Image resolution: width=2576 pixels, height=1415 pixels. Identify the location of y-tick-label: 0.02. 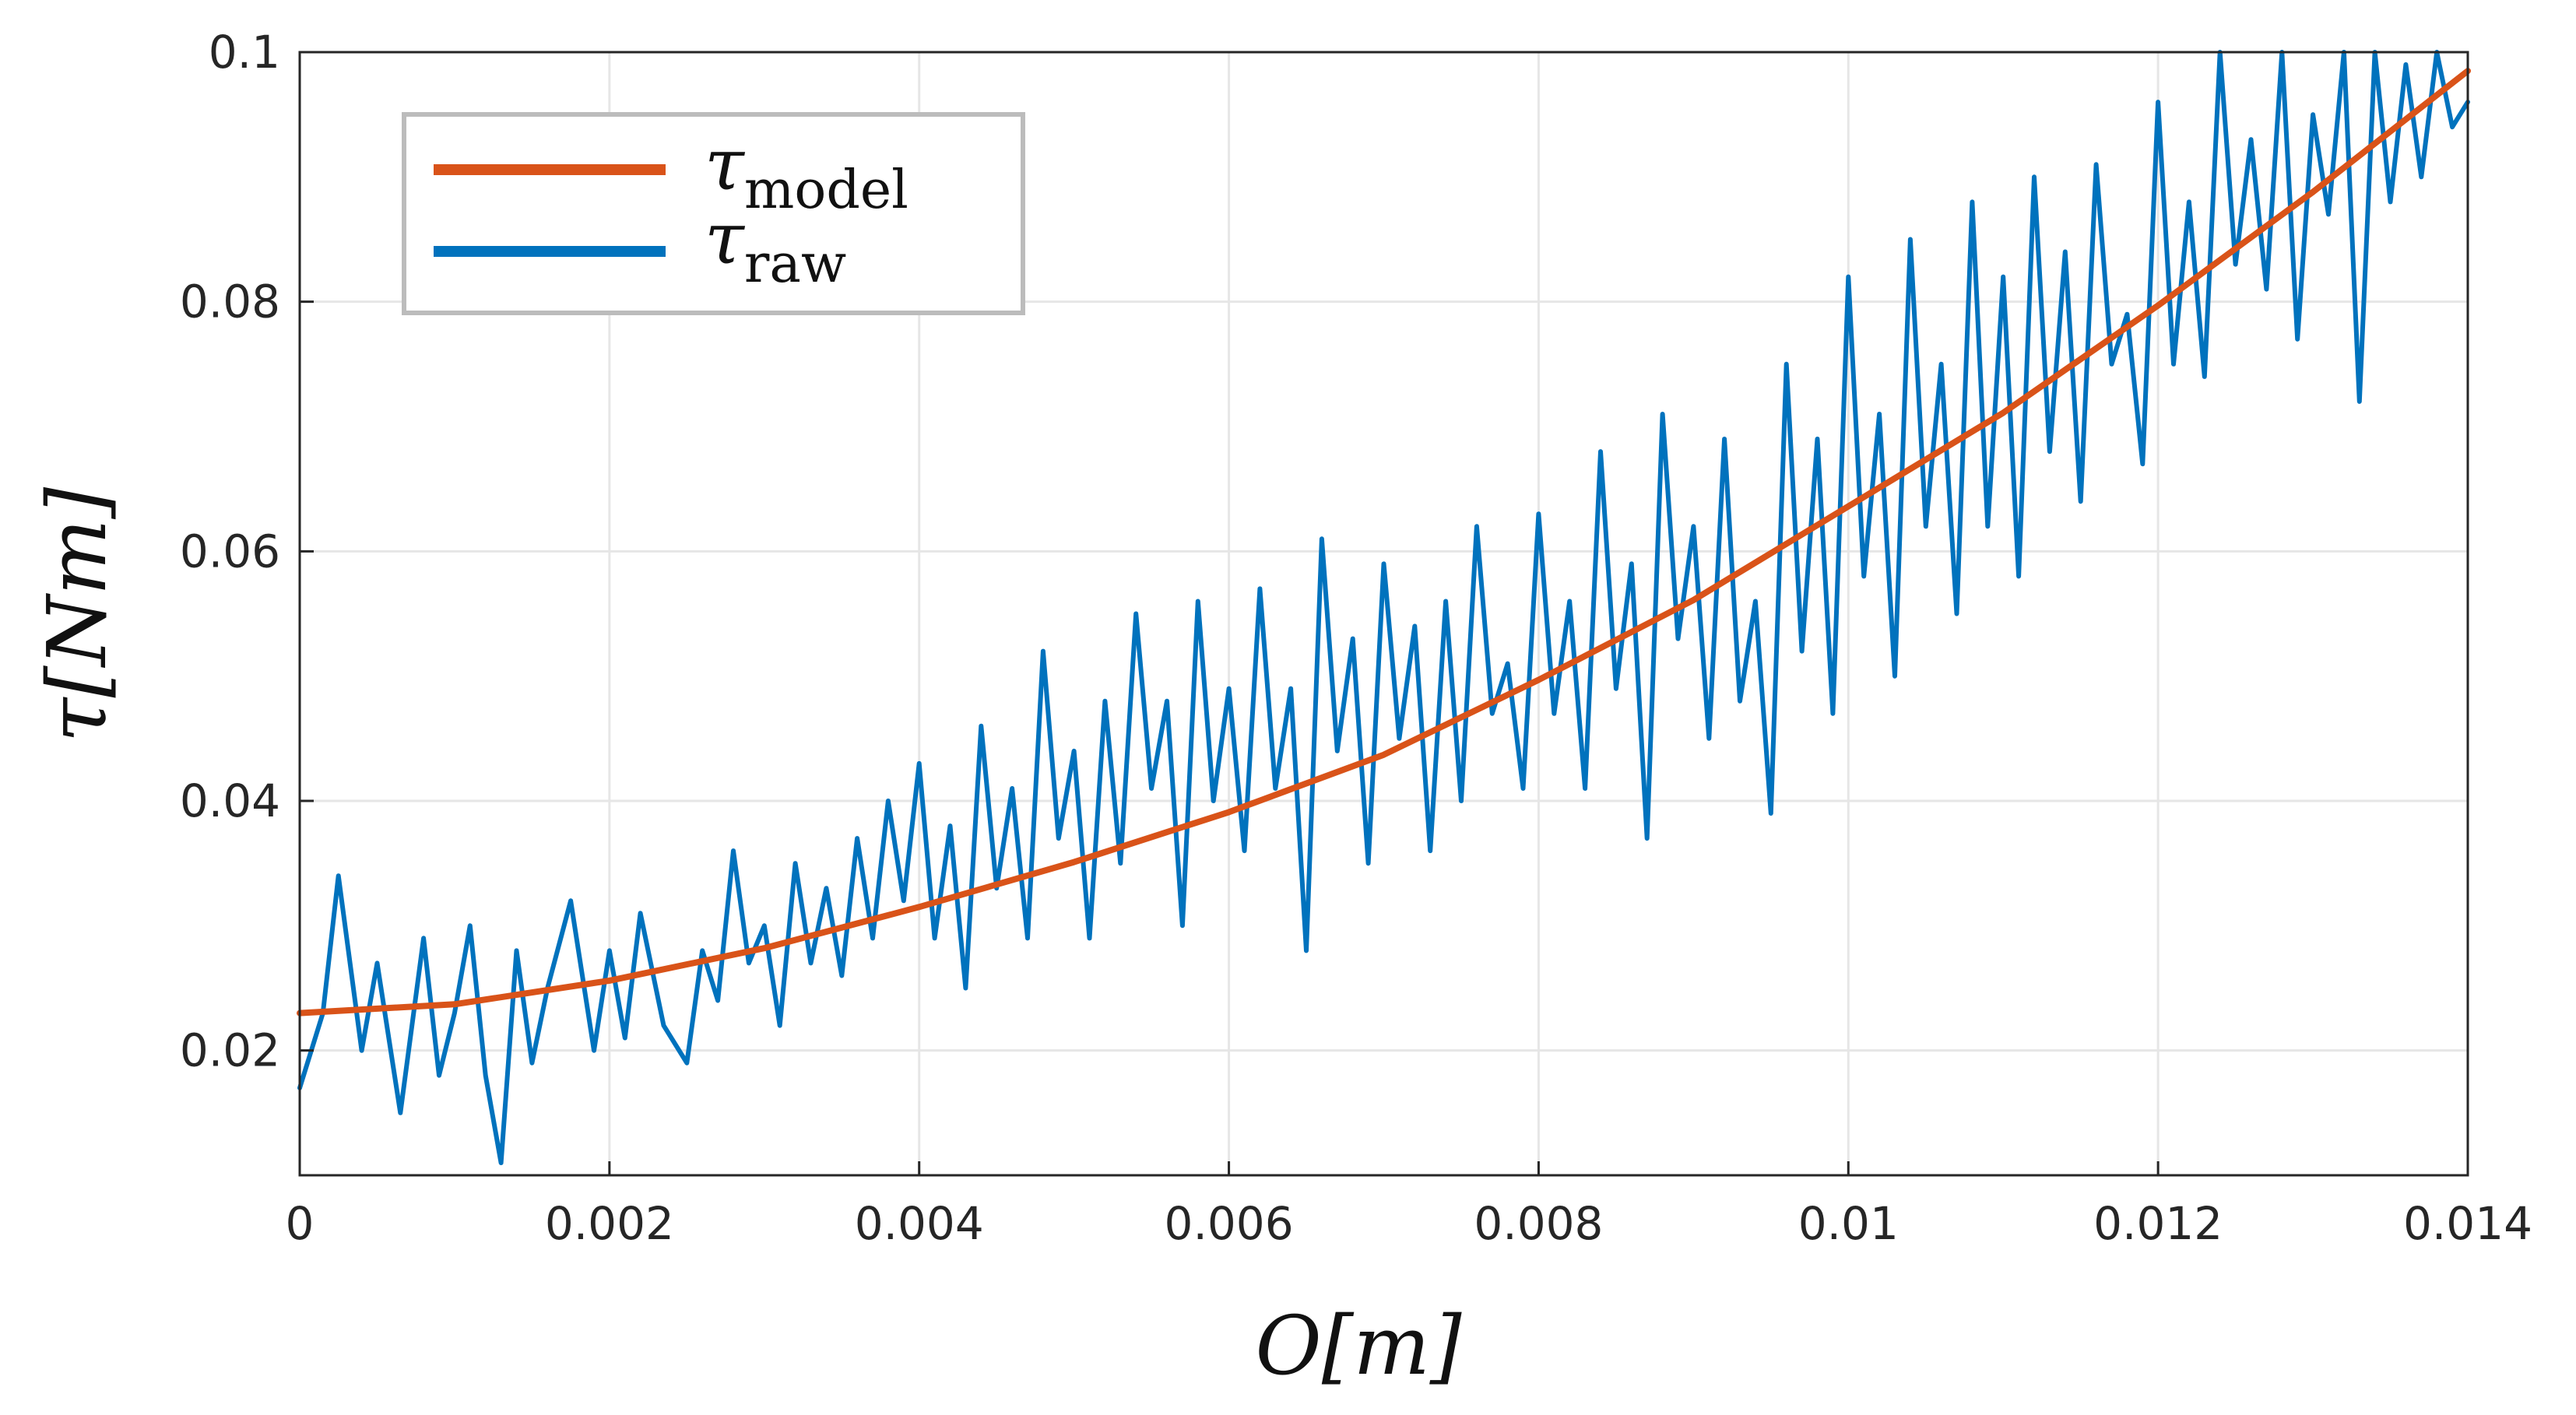
(230, 1050).